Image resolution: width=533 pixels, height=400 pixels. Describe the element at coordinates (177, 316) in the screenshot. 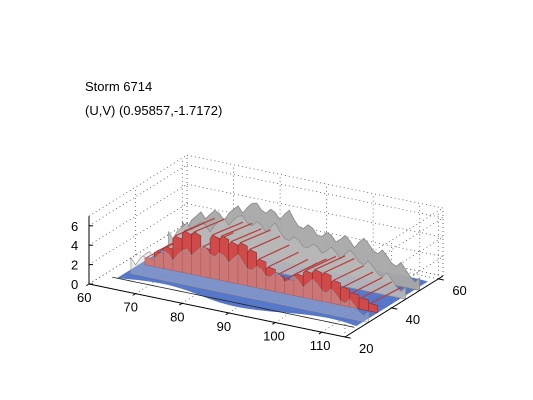

I see `x-tick-label: 80` at that location.